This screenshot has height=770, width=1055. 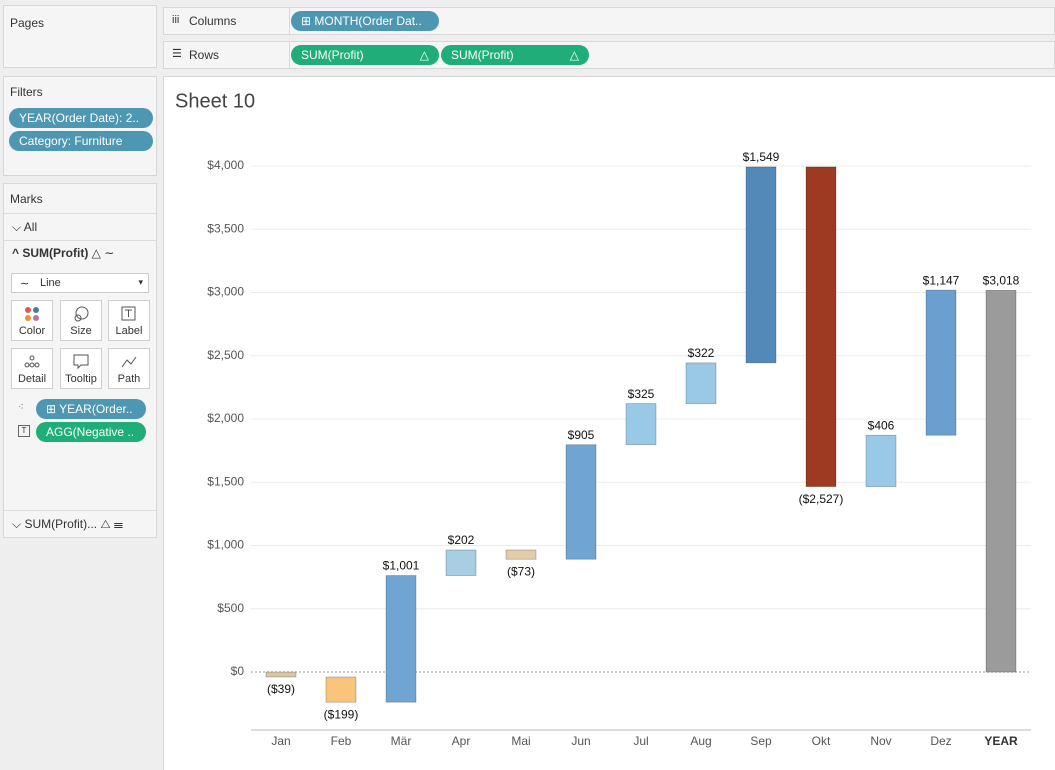 I want to click on x-tick-label: Jun, so click(x=580, y=741).